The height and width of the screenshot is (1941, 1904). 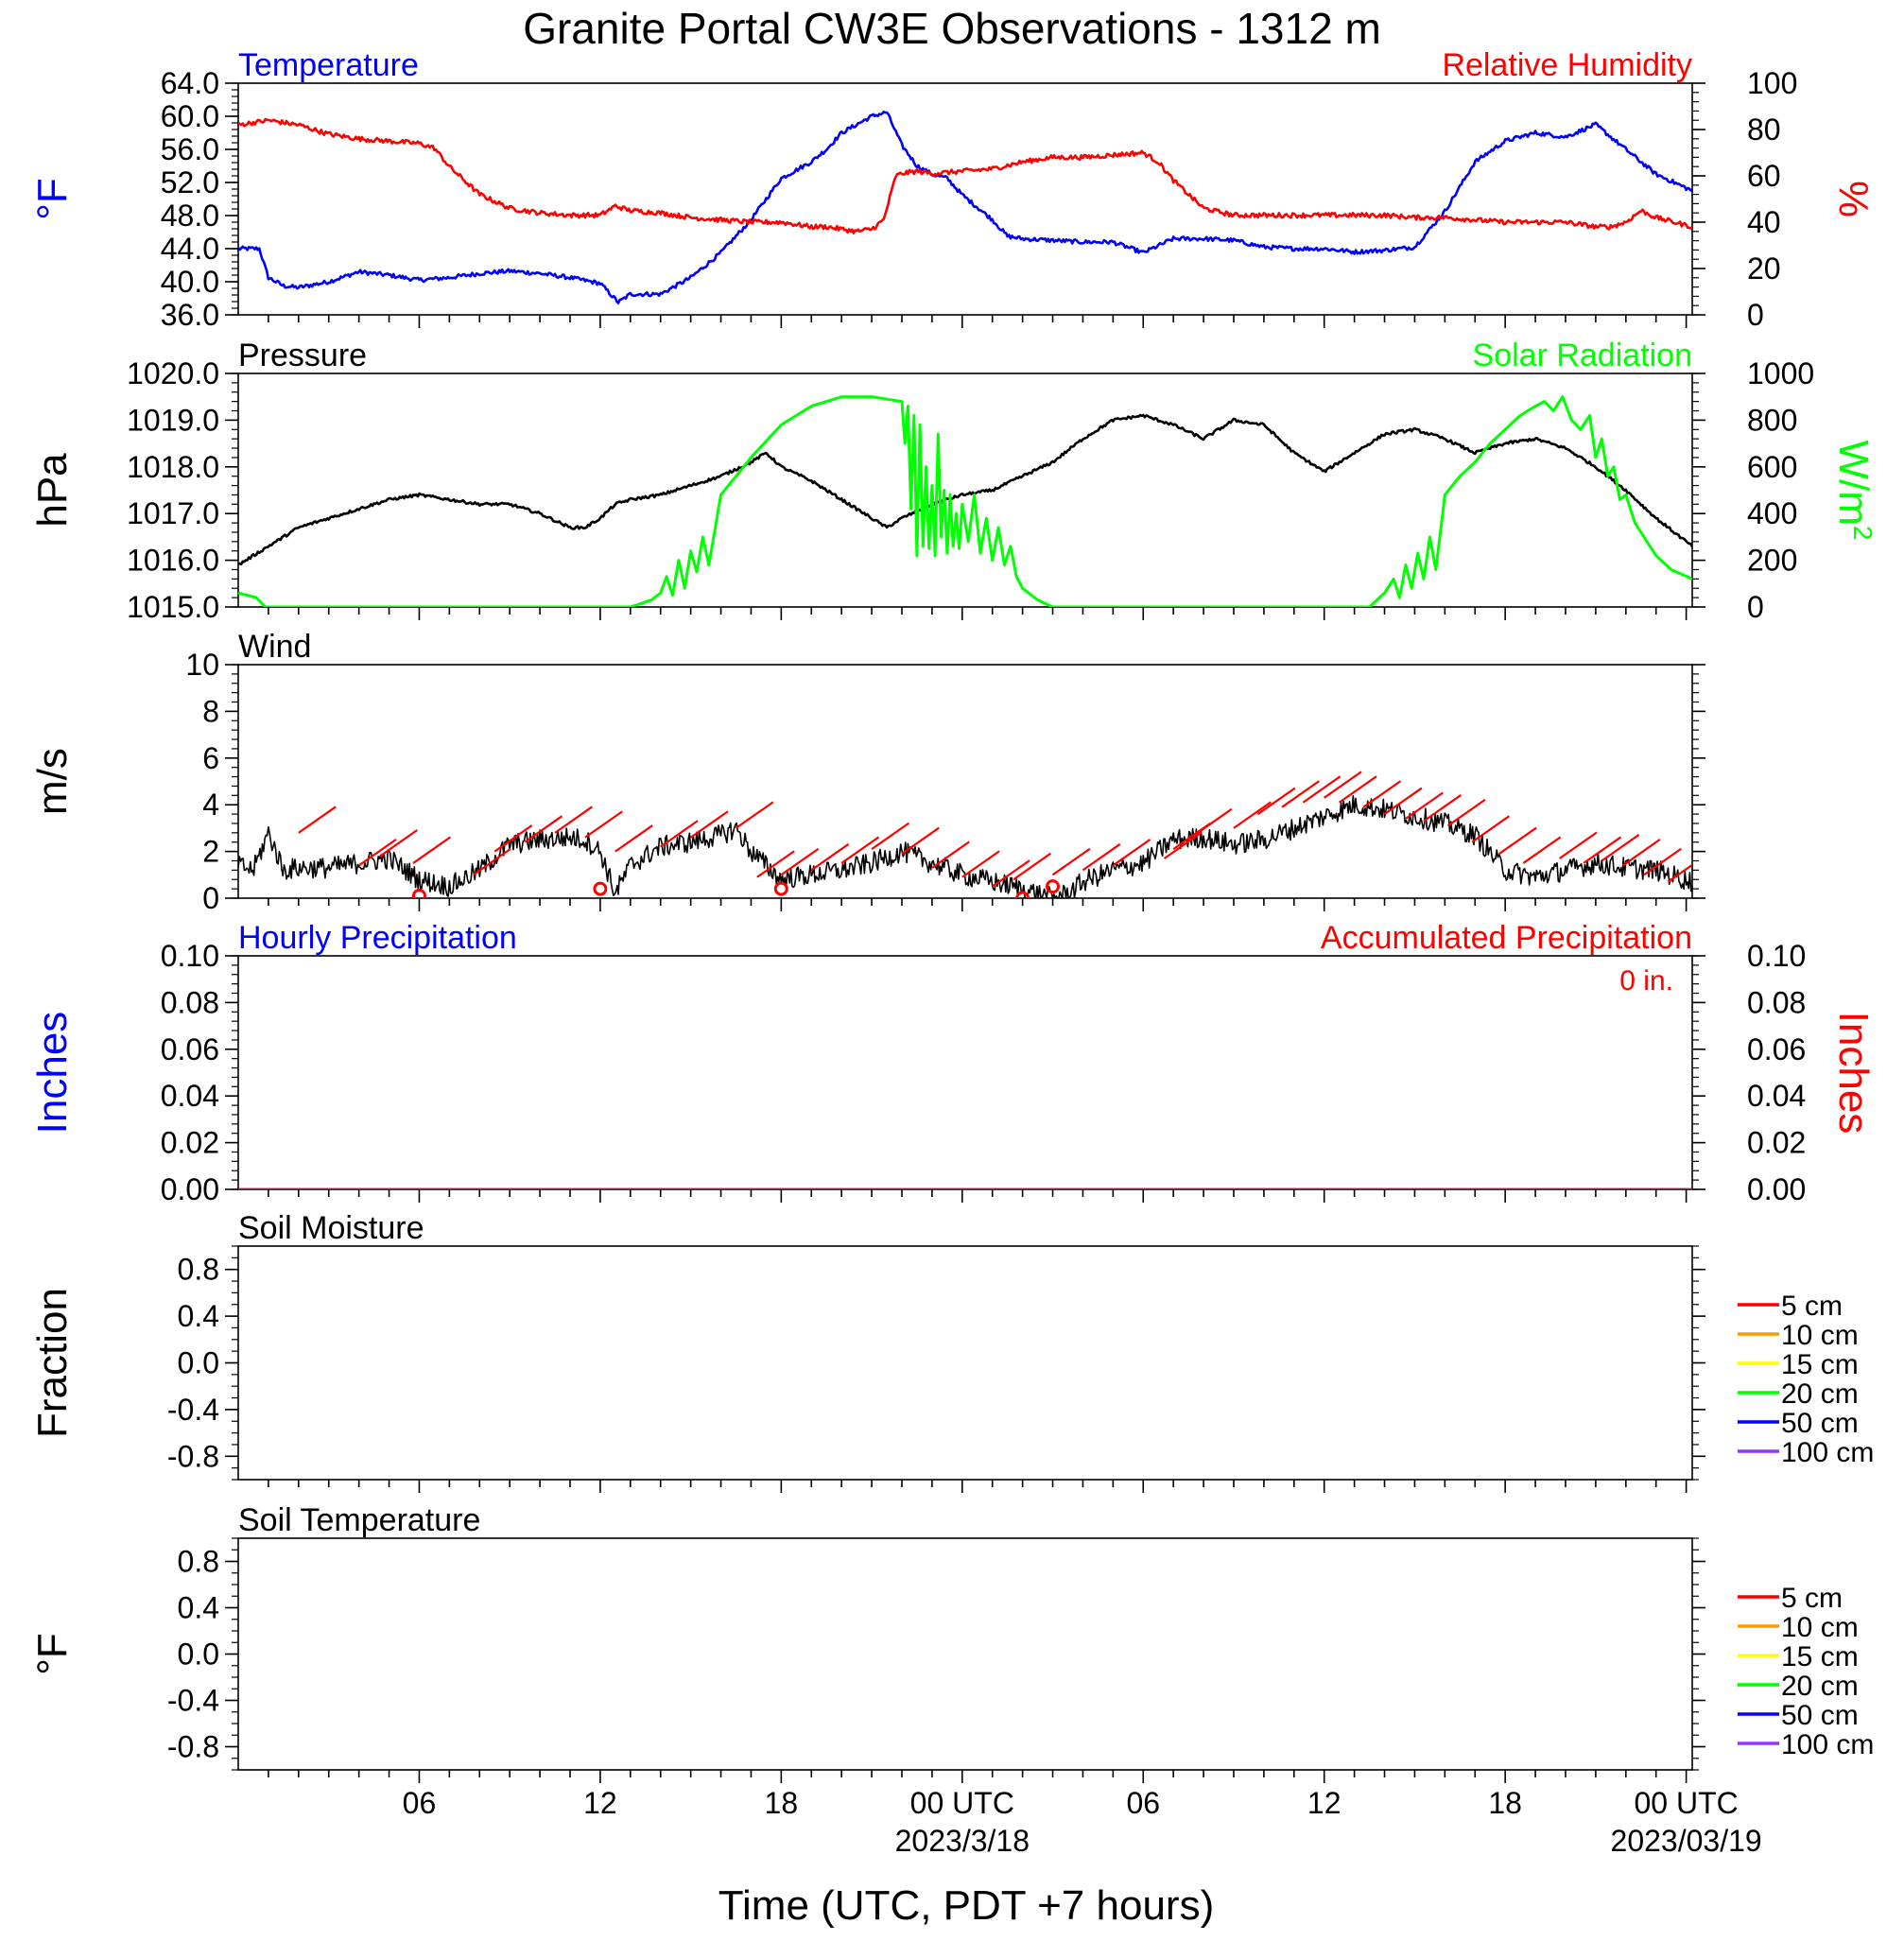 I want to click on y-left-tick-label: 6, so click(x=211, y=758).